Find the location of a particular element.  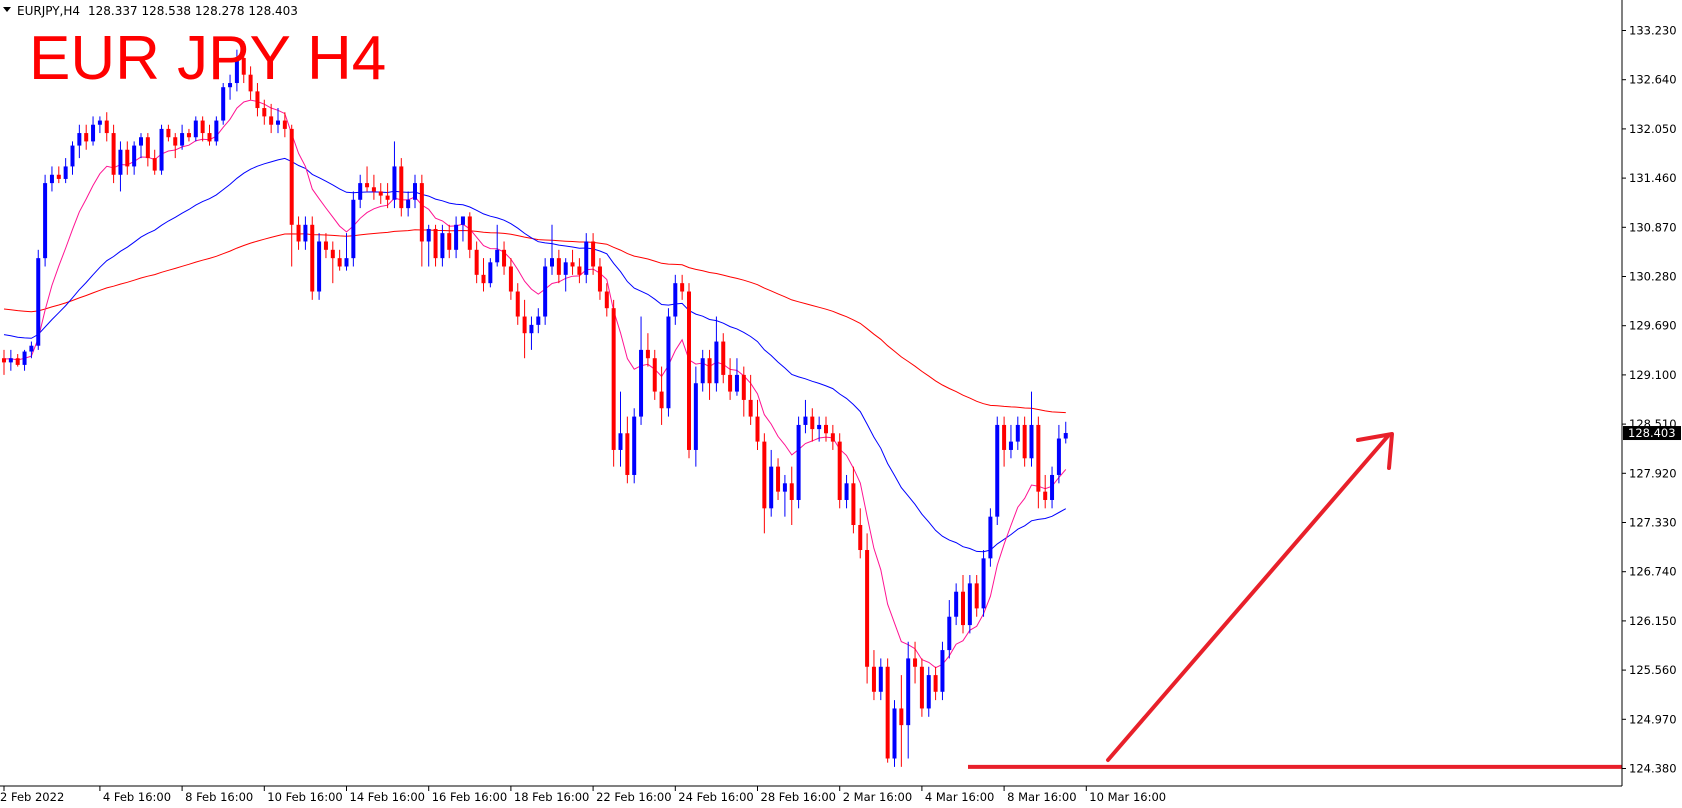

price-tick-label: 133.230 is located at coordinates (1653, 31).